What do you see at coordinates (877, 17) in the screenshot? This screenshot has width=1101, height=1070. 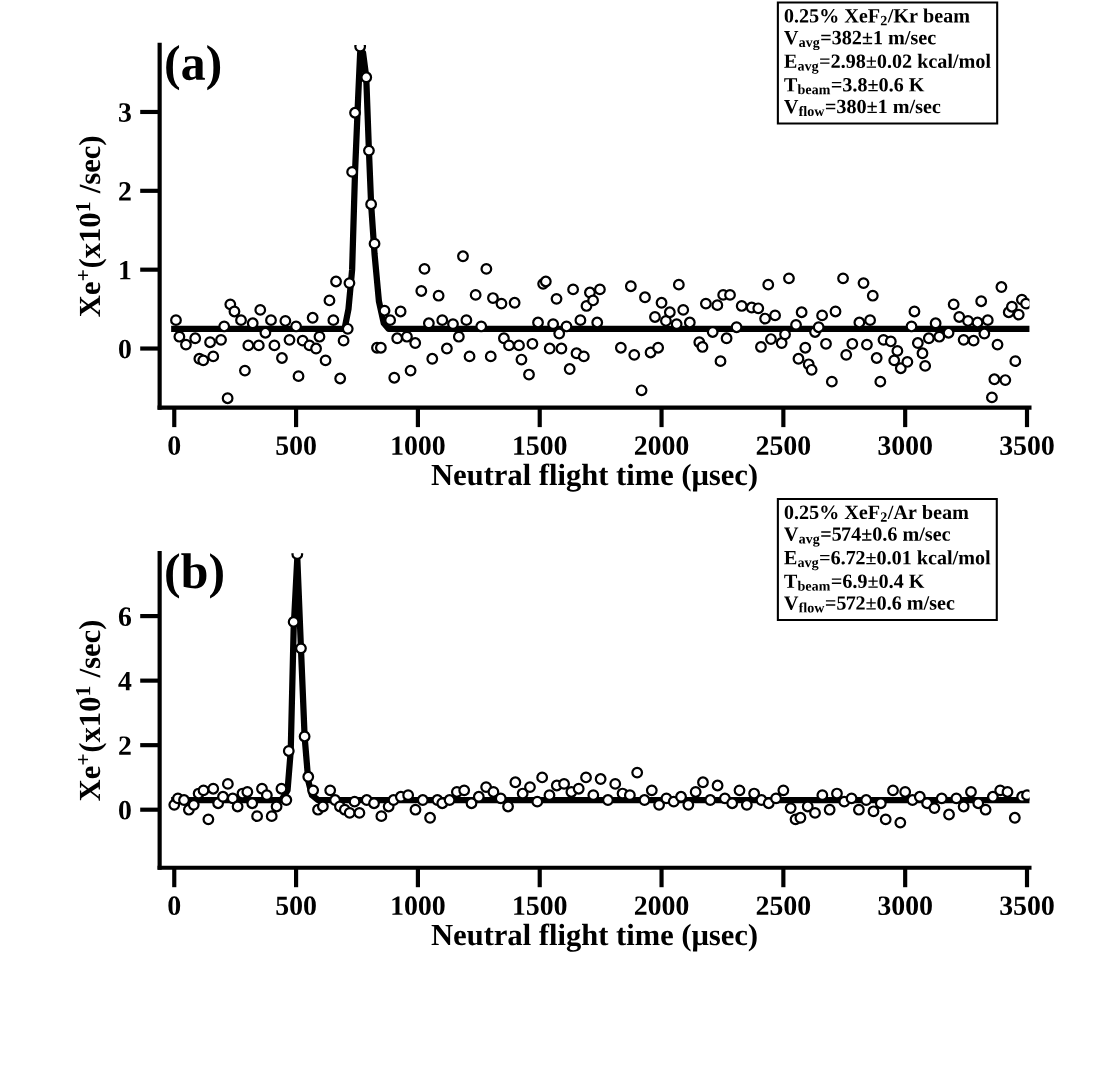 I see `text: 0.25% XeF$_{2}$/Kr beam` at bounding box center [877, 17].